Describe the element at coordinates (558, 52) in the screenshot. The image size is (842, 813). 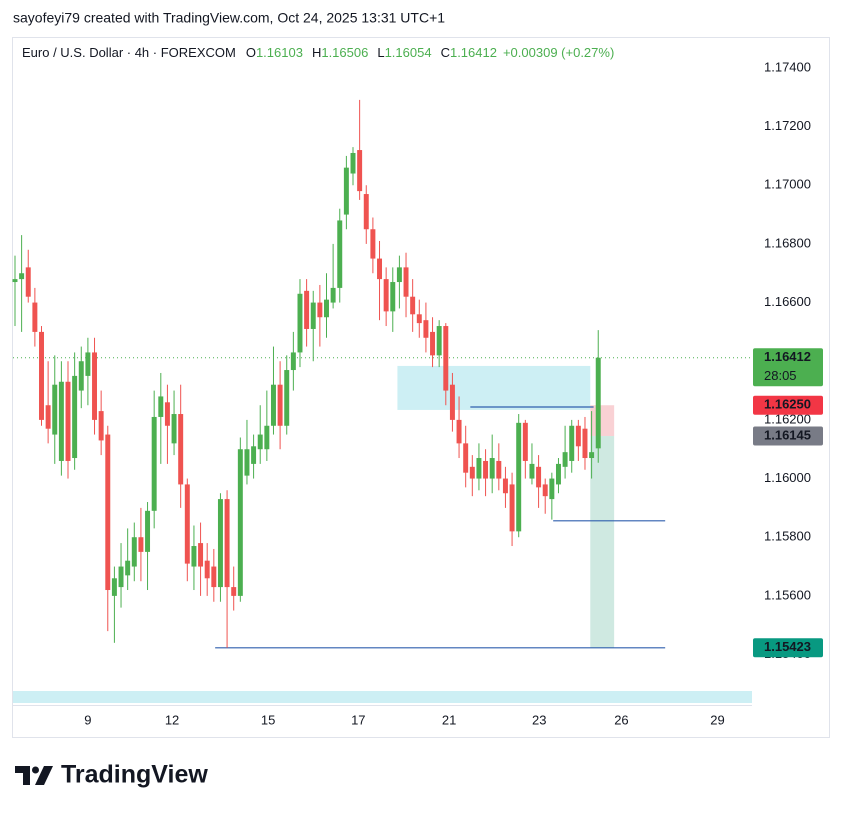
I see `change: +0.00309 (+0.27%)` at that location.